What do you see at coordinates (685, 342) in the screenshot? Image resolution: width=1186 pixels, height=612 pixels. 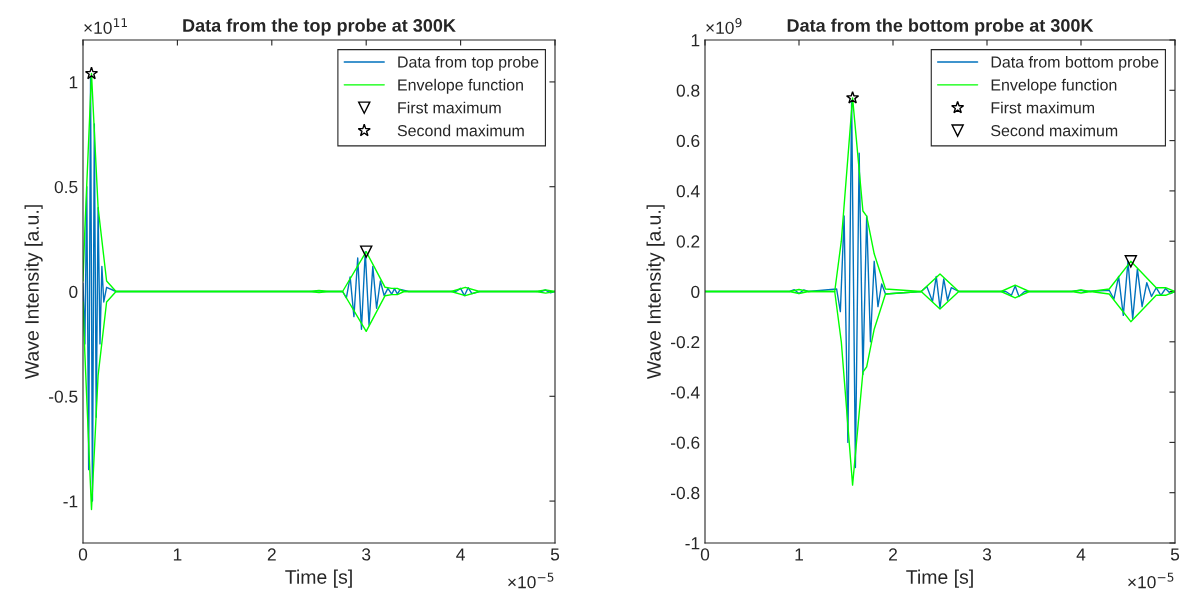 I see `y-tick-label: -0.2` at bounding box center [685, 342].